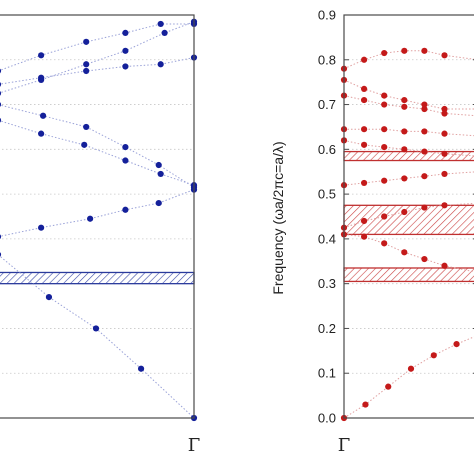  What do you see at coordinates (278, 217) in the screenshot?
I see `right-y-axis-label: Frequency (ωa/2πc=a/λ)` at bounding box center [278, 217].